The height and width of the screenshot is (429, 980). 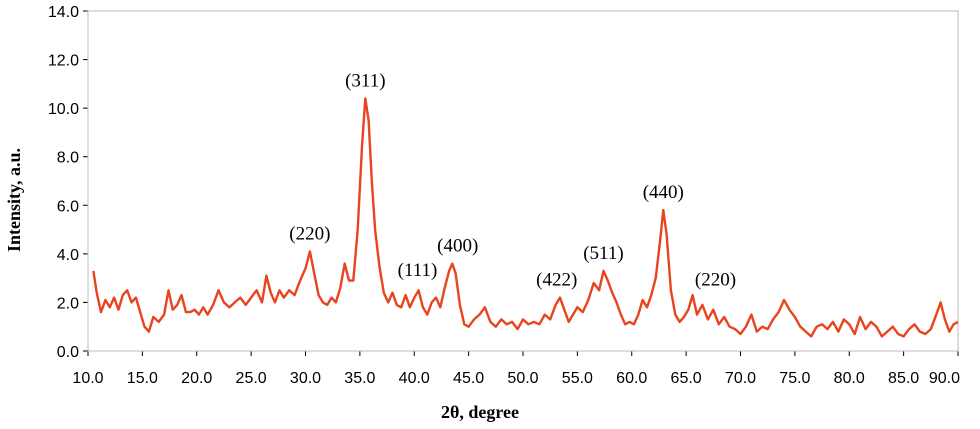 I want to click on x-tick-label: 10.0, so click(x=87, y=378).